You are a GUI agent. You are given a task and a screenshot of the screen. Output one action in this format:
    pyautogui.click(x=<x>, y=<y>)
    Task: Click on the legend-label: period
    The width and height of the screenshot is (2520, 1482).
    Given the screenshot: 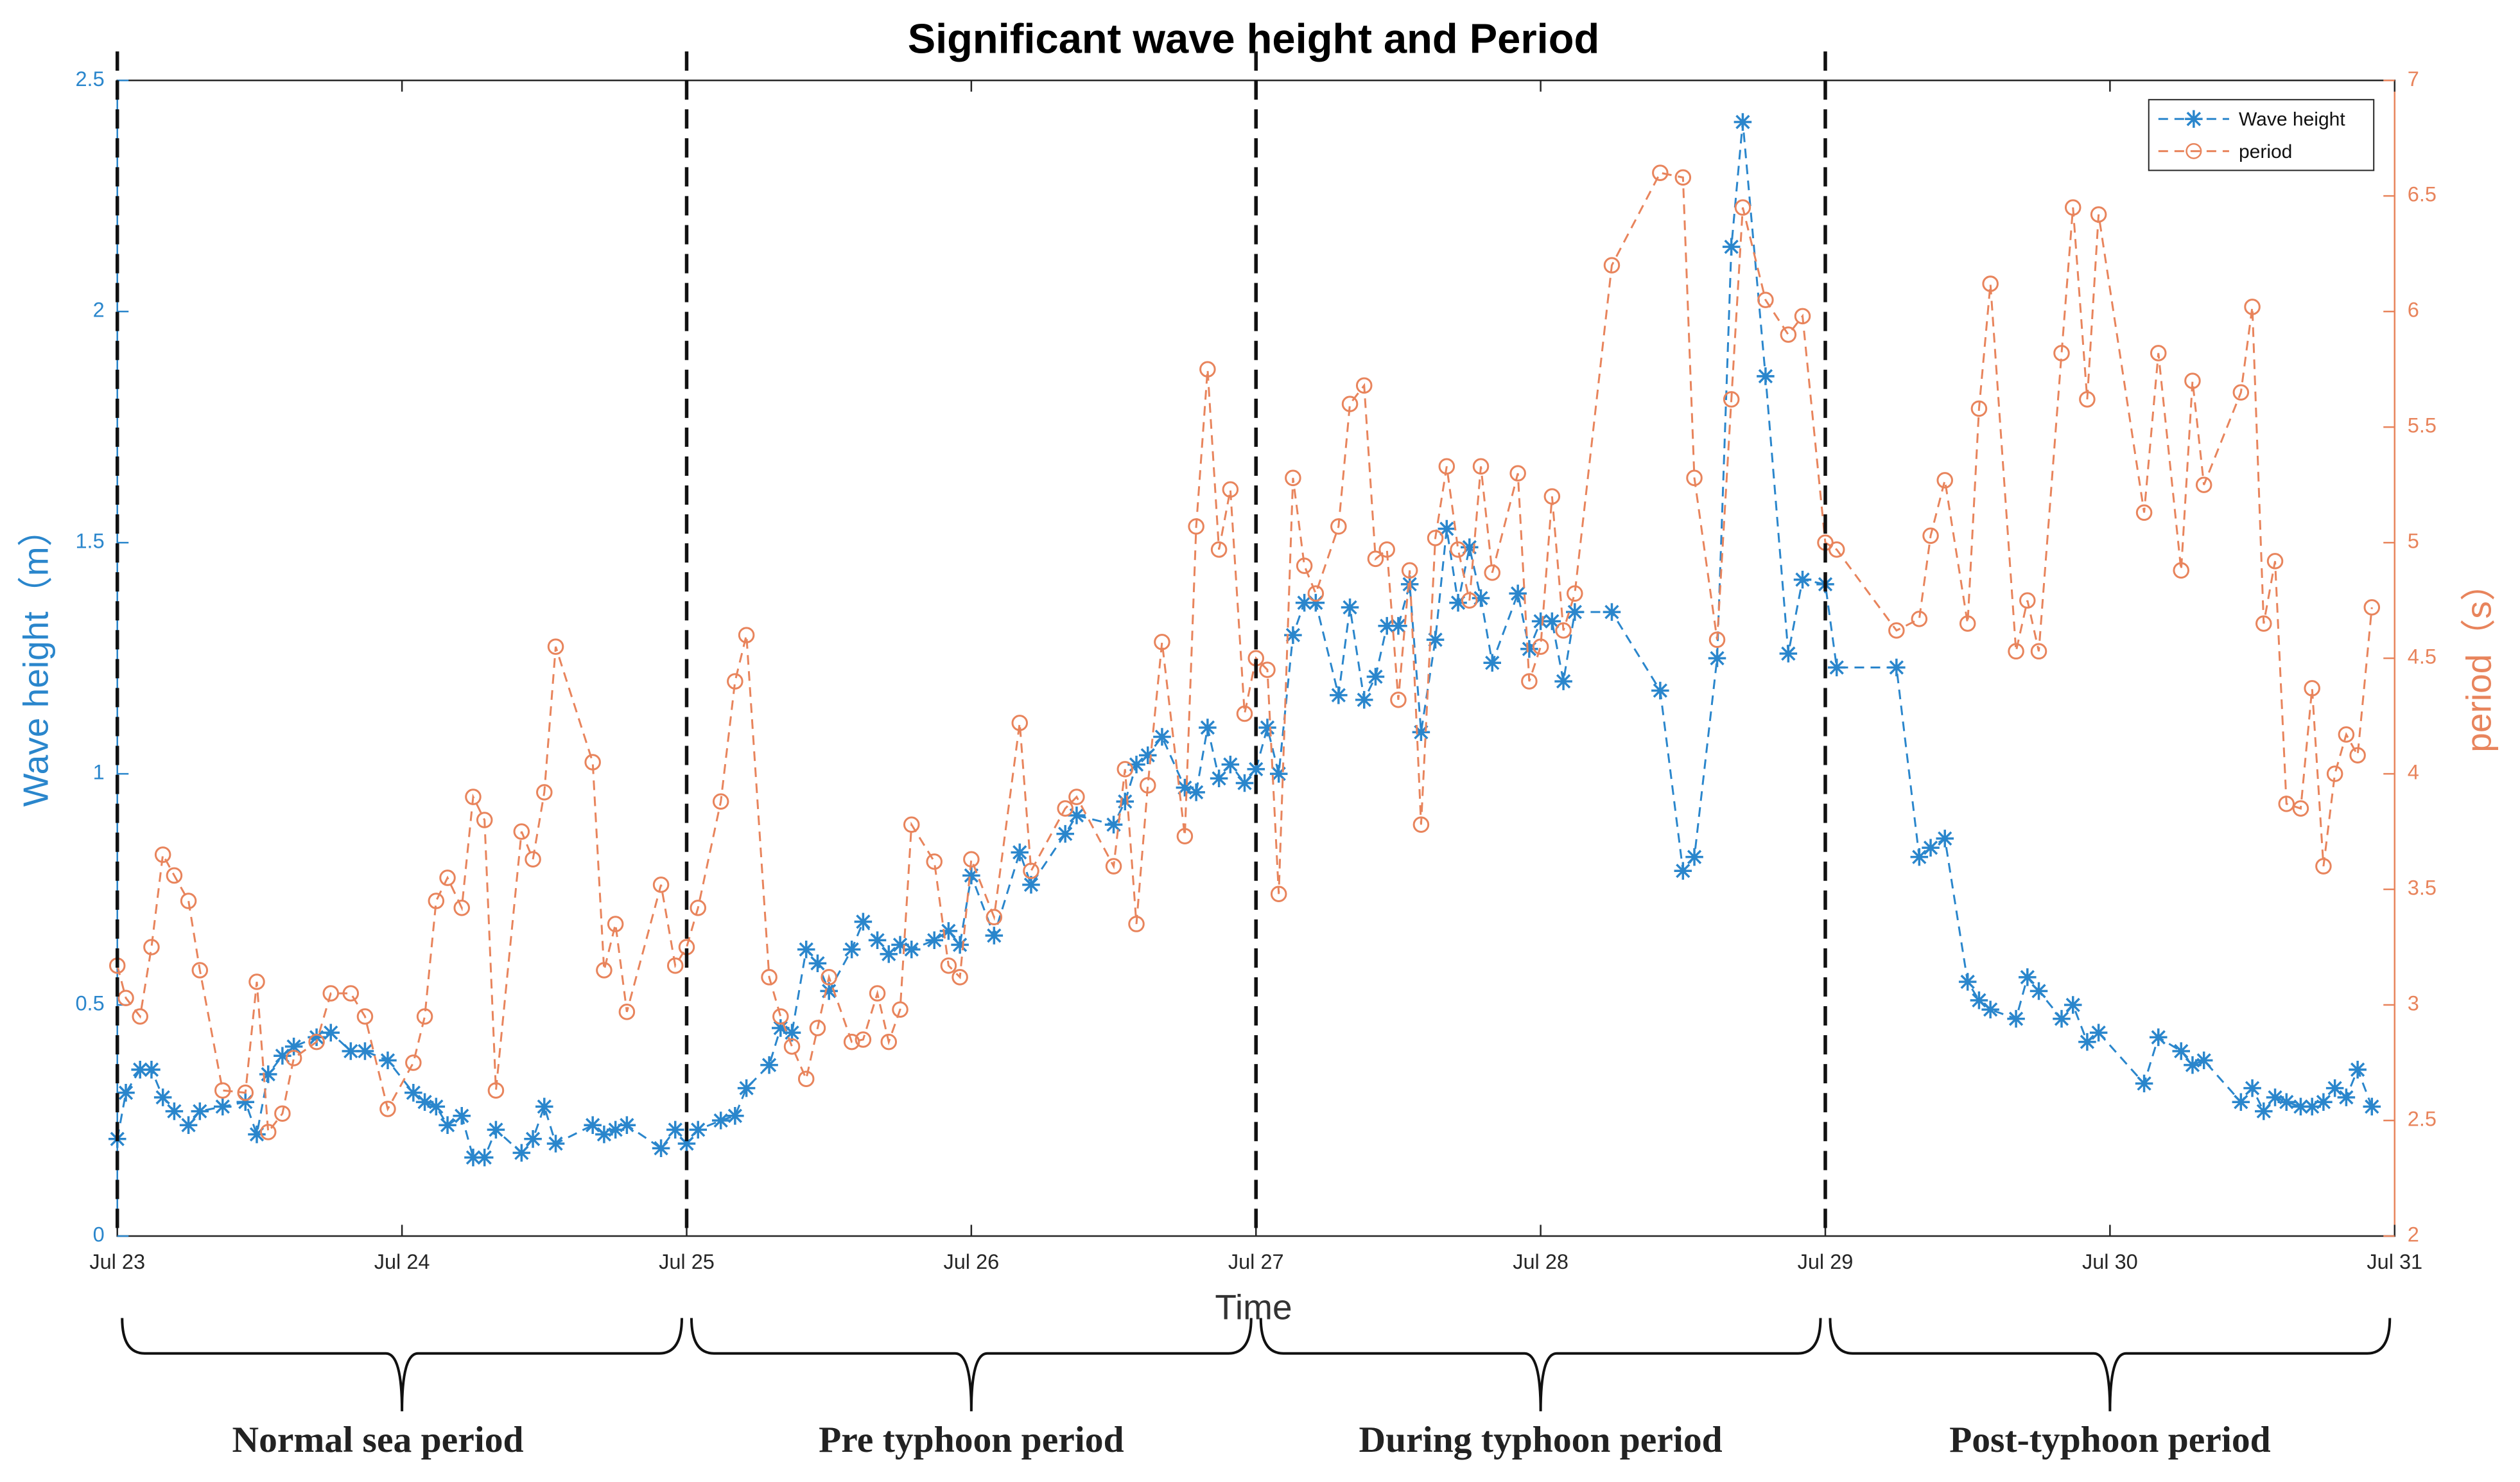 What is the action you would take?
    pyautogui.click(x=2265, y=151)
    